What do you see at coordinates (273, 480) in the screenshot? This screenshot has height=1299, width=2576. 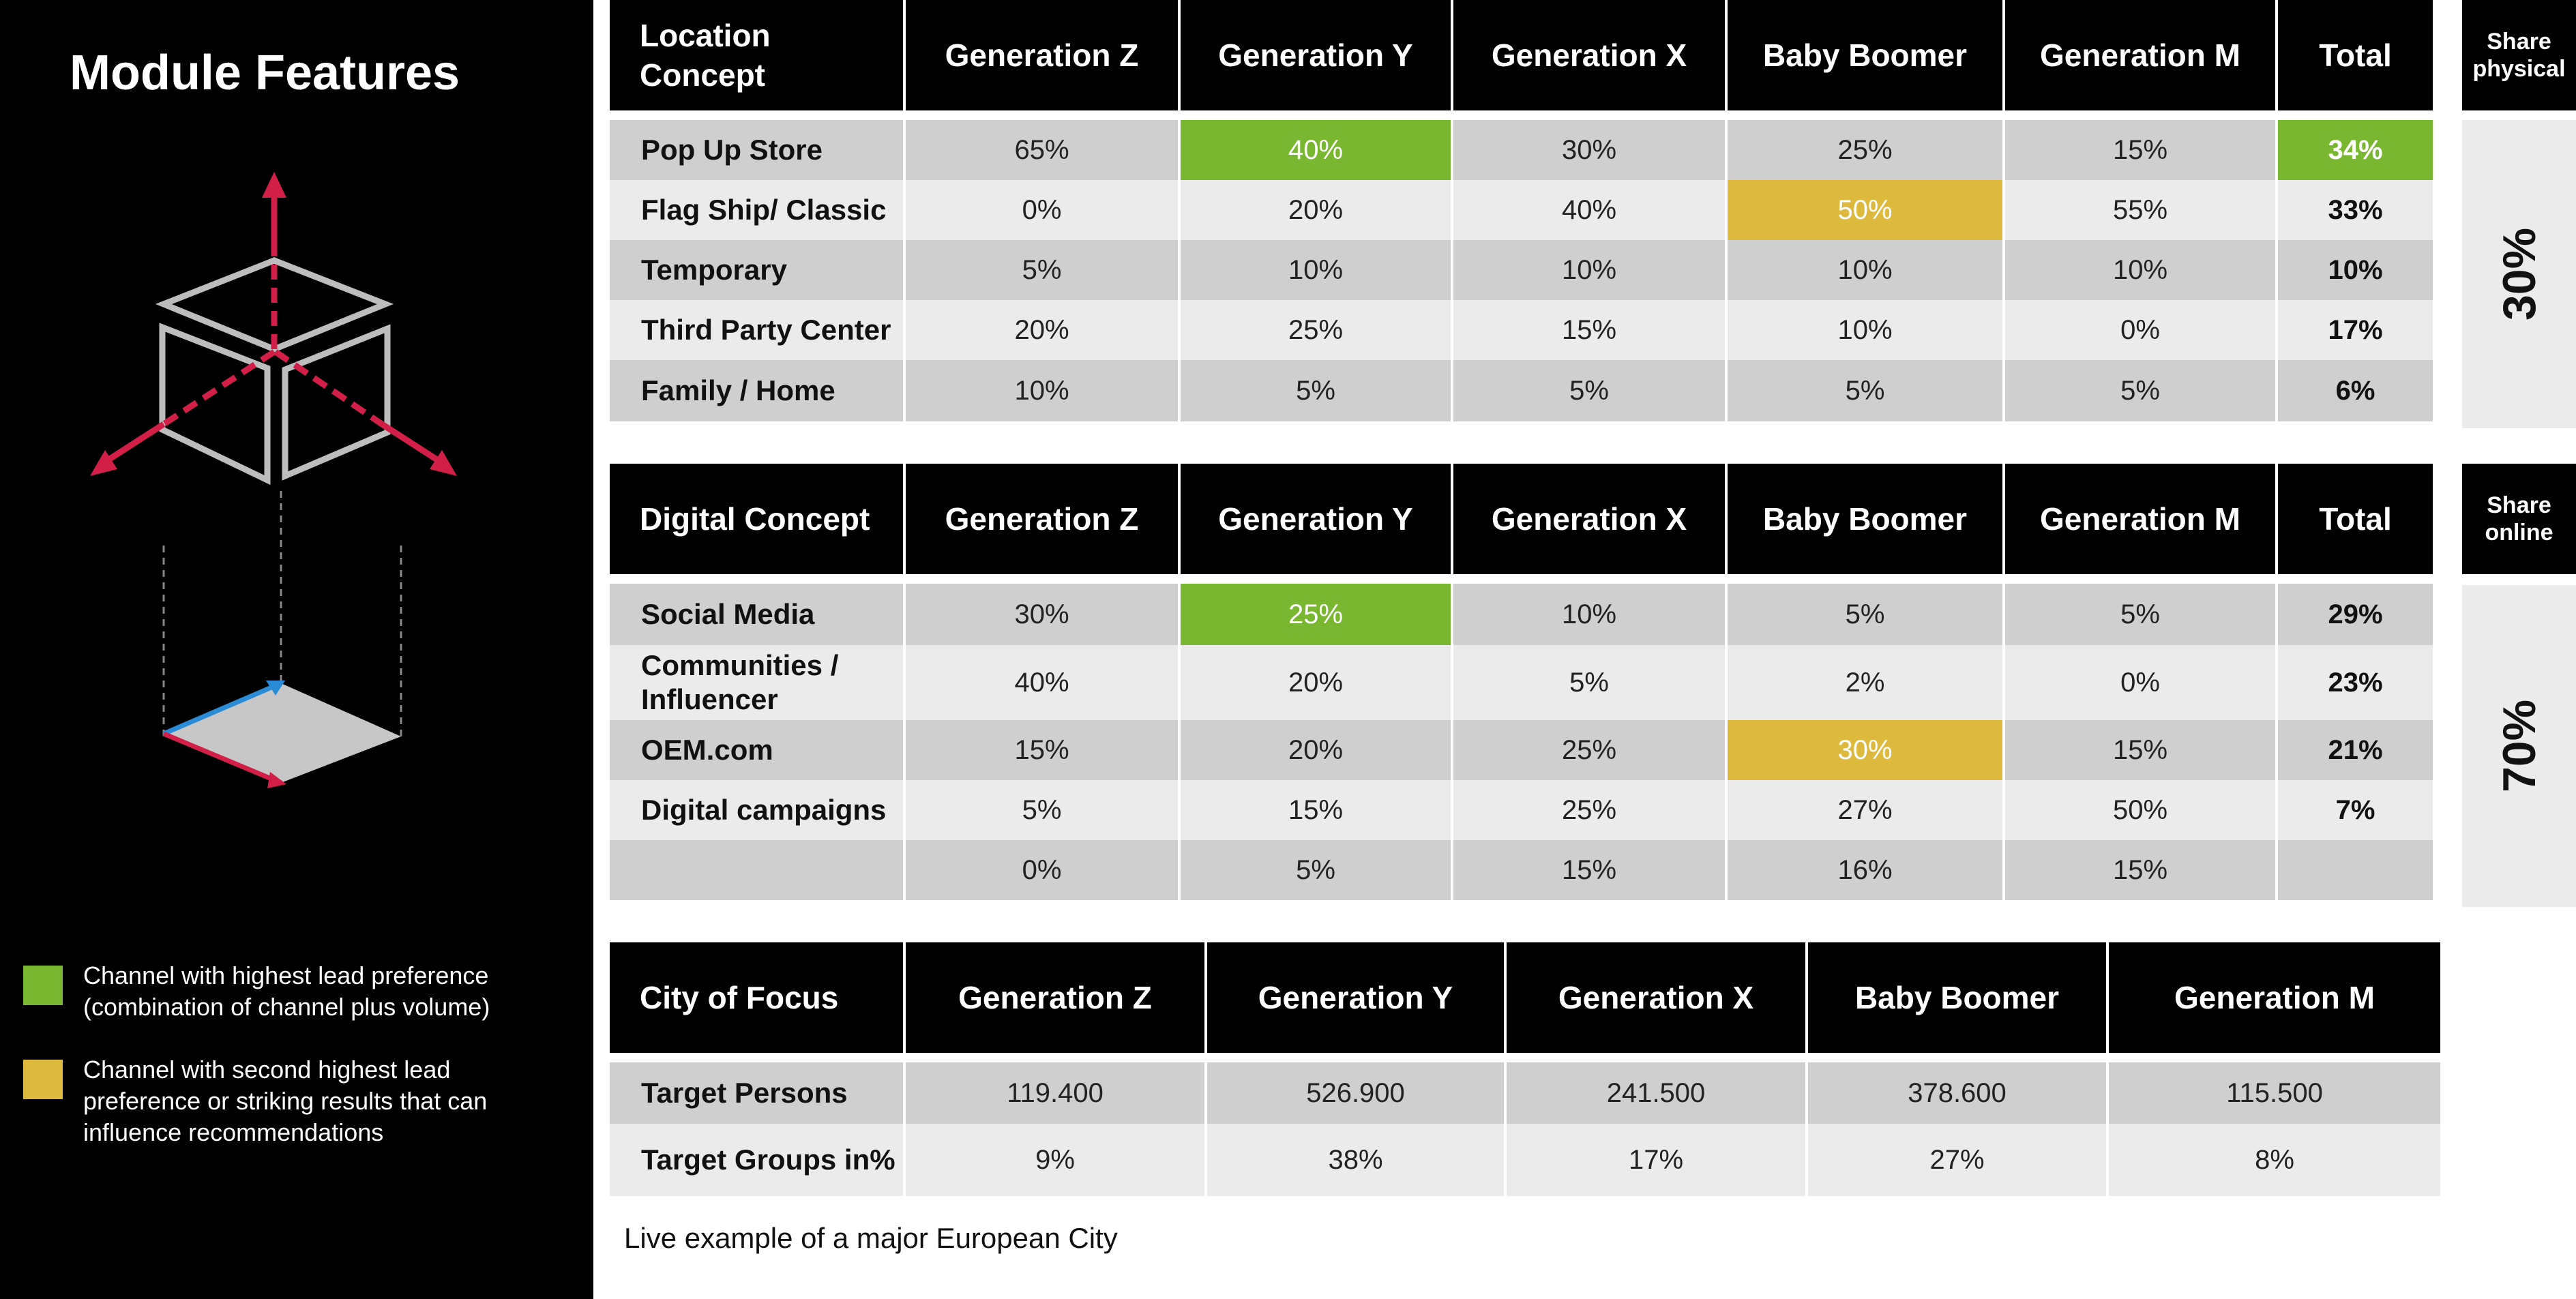 I see `cube-axes-diagram-icon` at bounding box center [273, 480].